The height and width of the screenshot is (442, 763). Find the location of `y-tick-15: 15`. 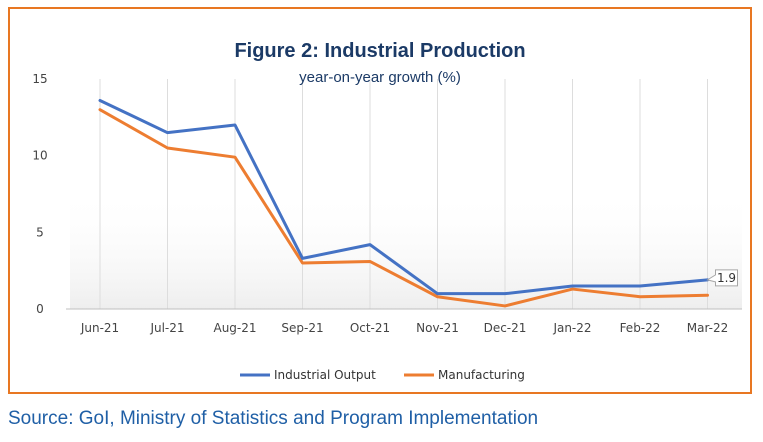

y-tick-15: 15 is located at coordinates (39, 79).